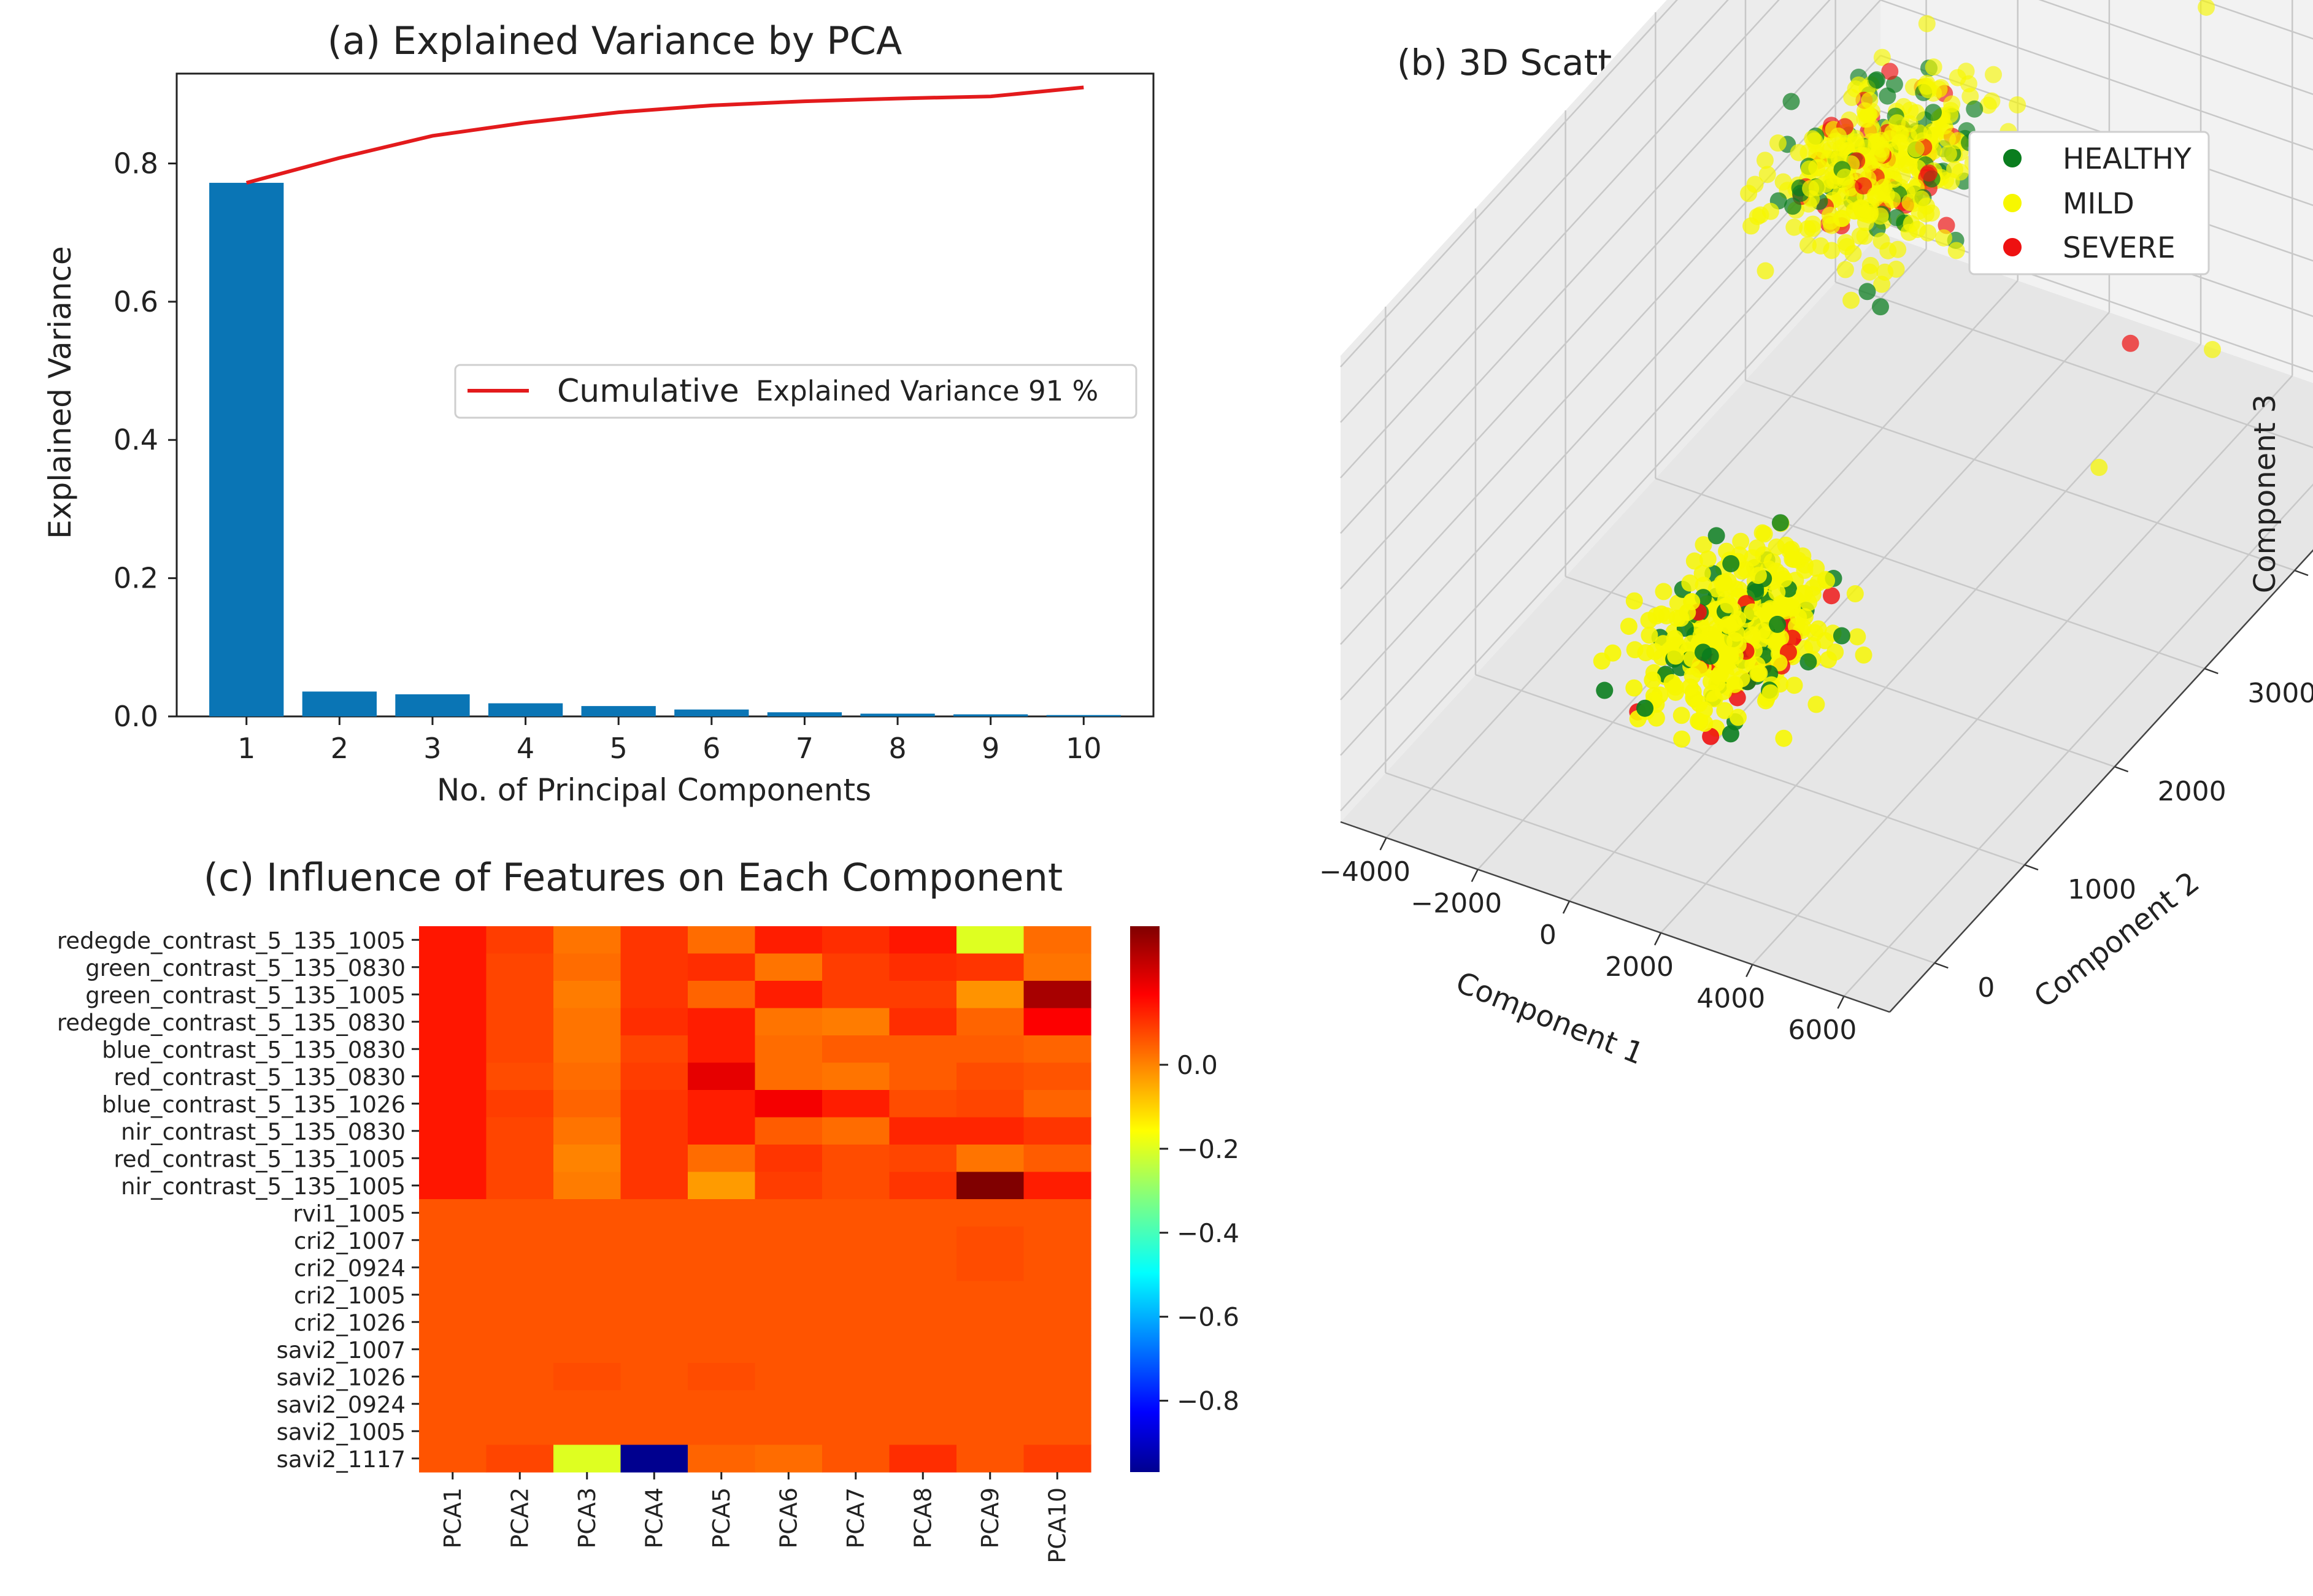 The height and width of the screenshot is (1596, 2313). Describe the element at coordinates (1475, 876) in the screenshot. I see `x-tick-mark` at that location.